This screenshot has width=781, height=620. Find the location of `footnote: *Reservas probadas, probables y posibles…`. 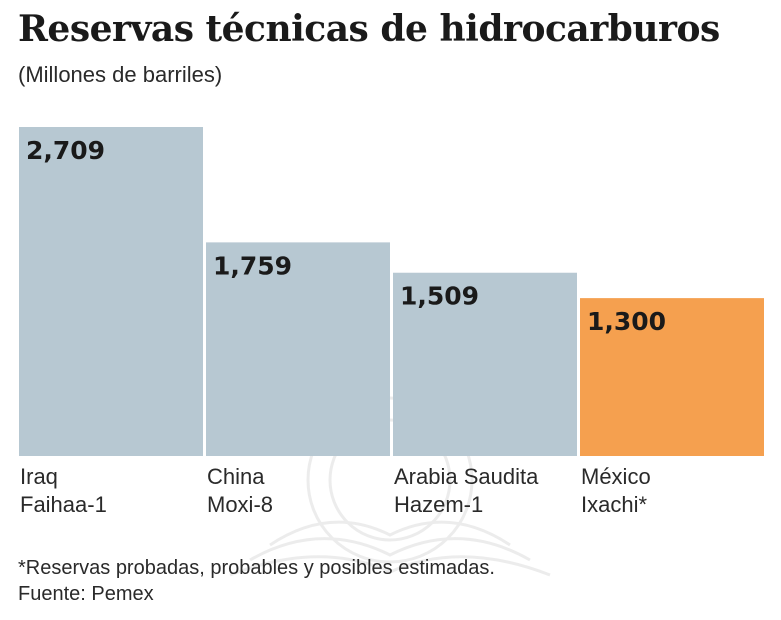

footnote: *Reservas probadas, probables y posibles… is located at coordinates (256, 568).